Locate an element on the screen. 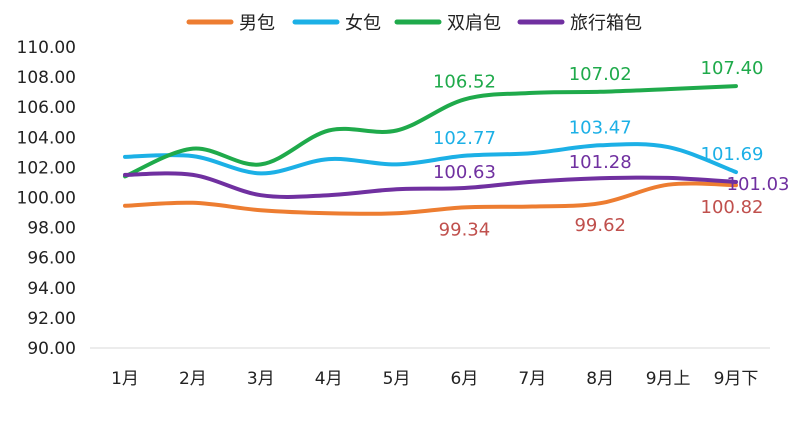 The image size is (807, 431). legend-label: 女包 is located at coordinates (363, 23).